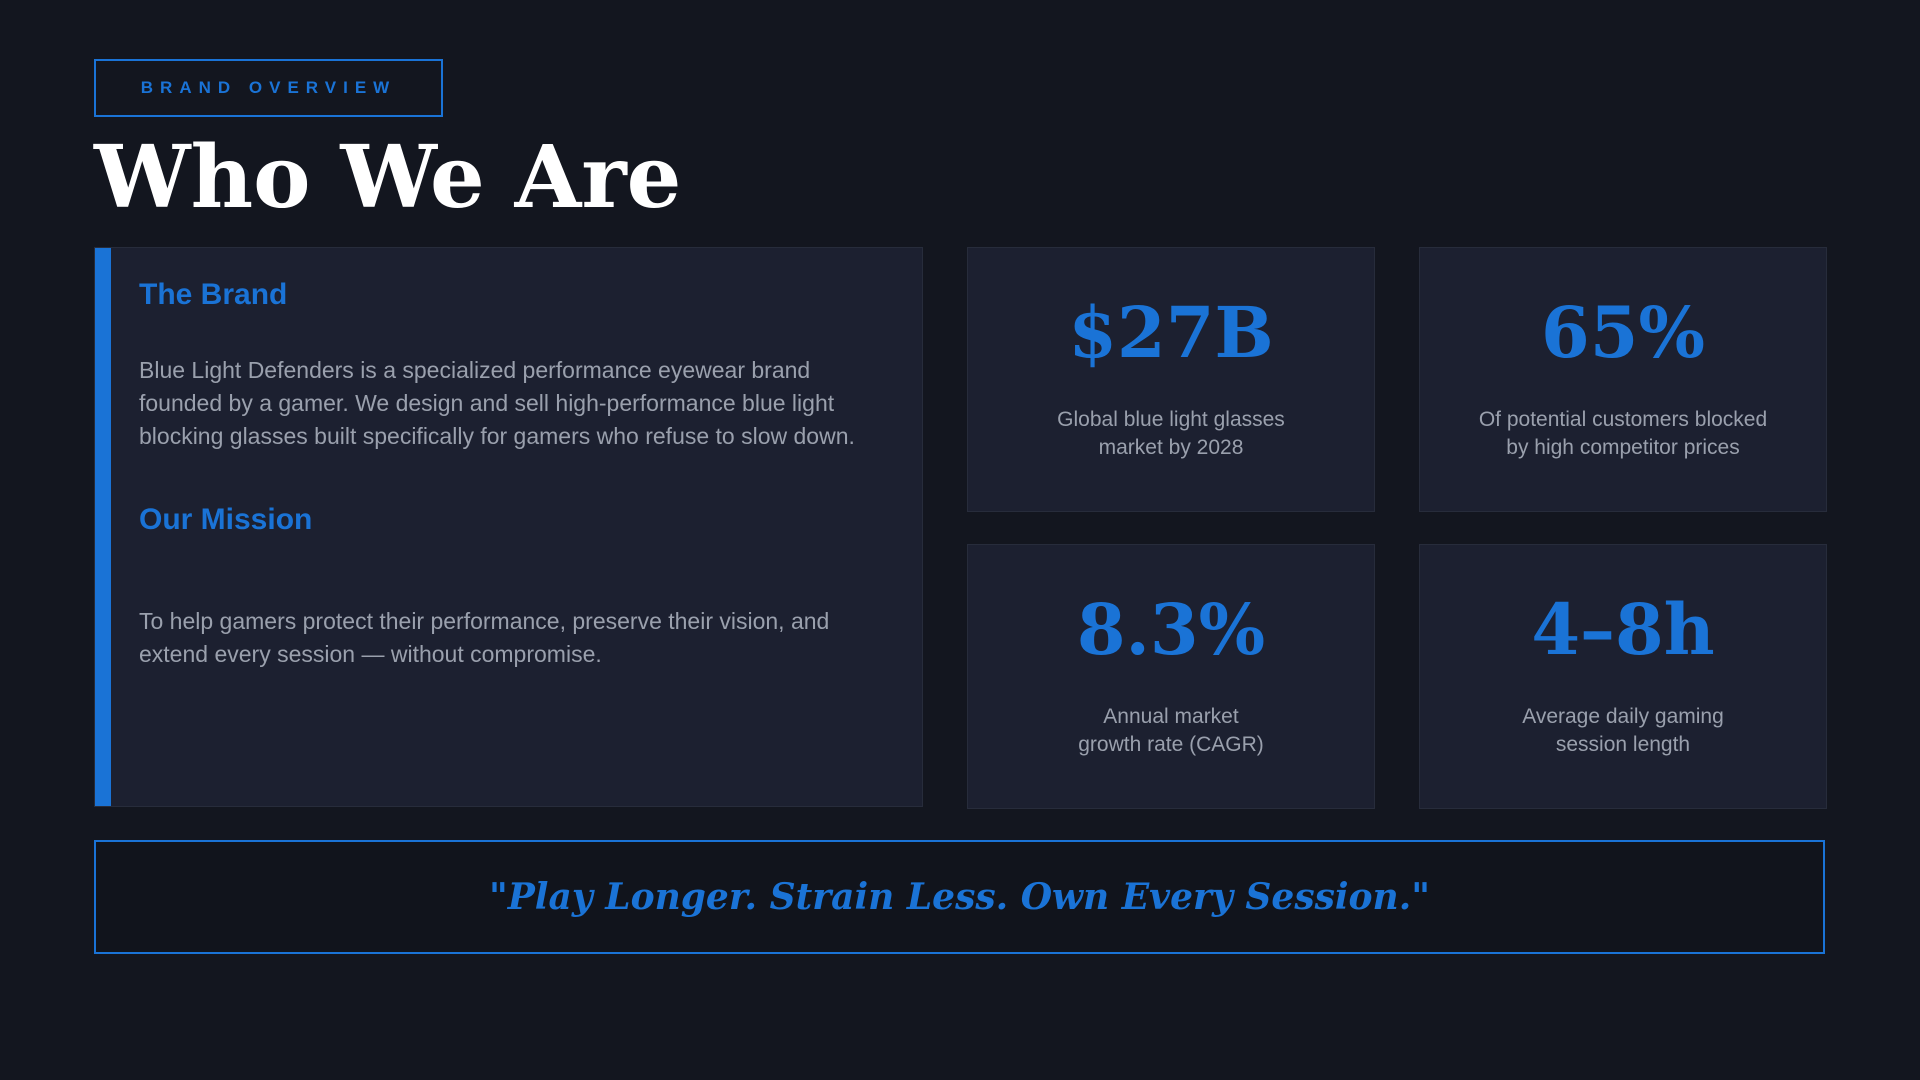  What do you see at coordinates (1171, 629) in the screenshot?
I see `stat-value: 8.3%` at bounding box center [1171, 629].